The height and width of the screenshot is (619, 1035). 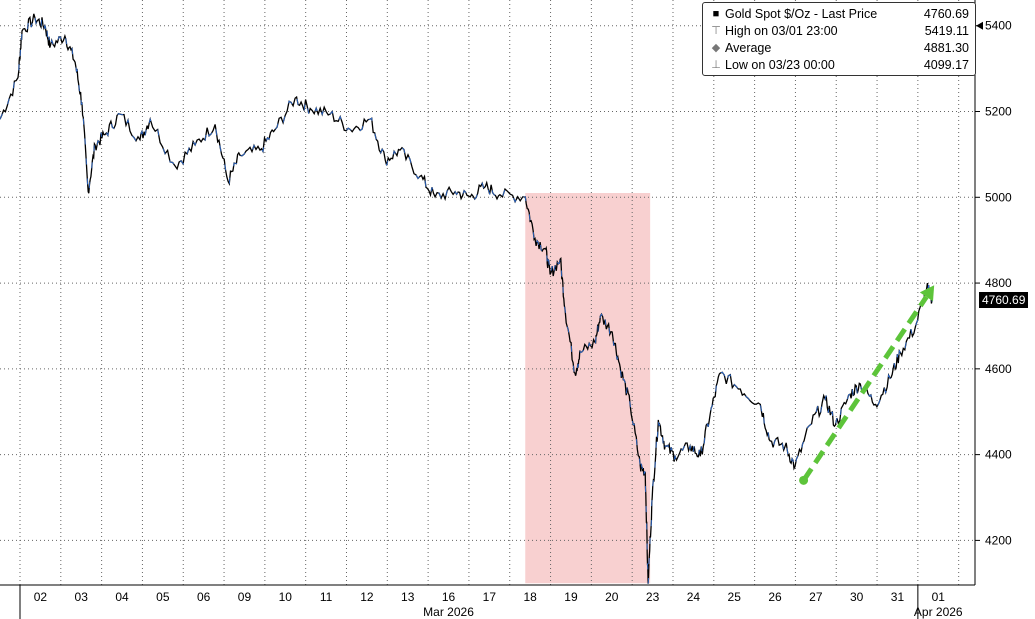 I want to click on month-label: Apr 2026, so click(x=938, y=612).